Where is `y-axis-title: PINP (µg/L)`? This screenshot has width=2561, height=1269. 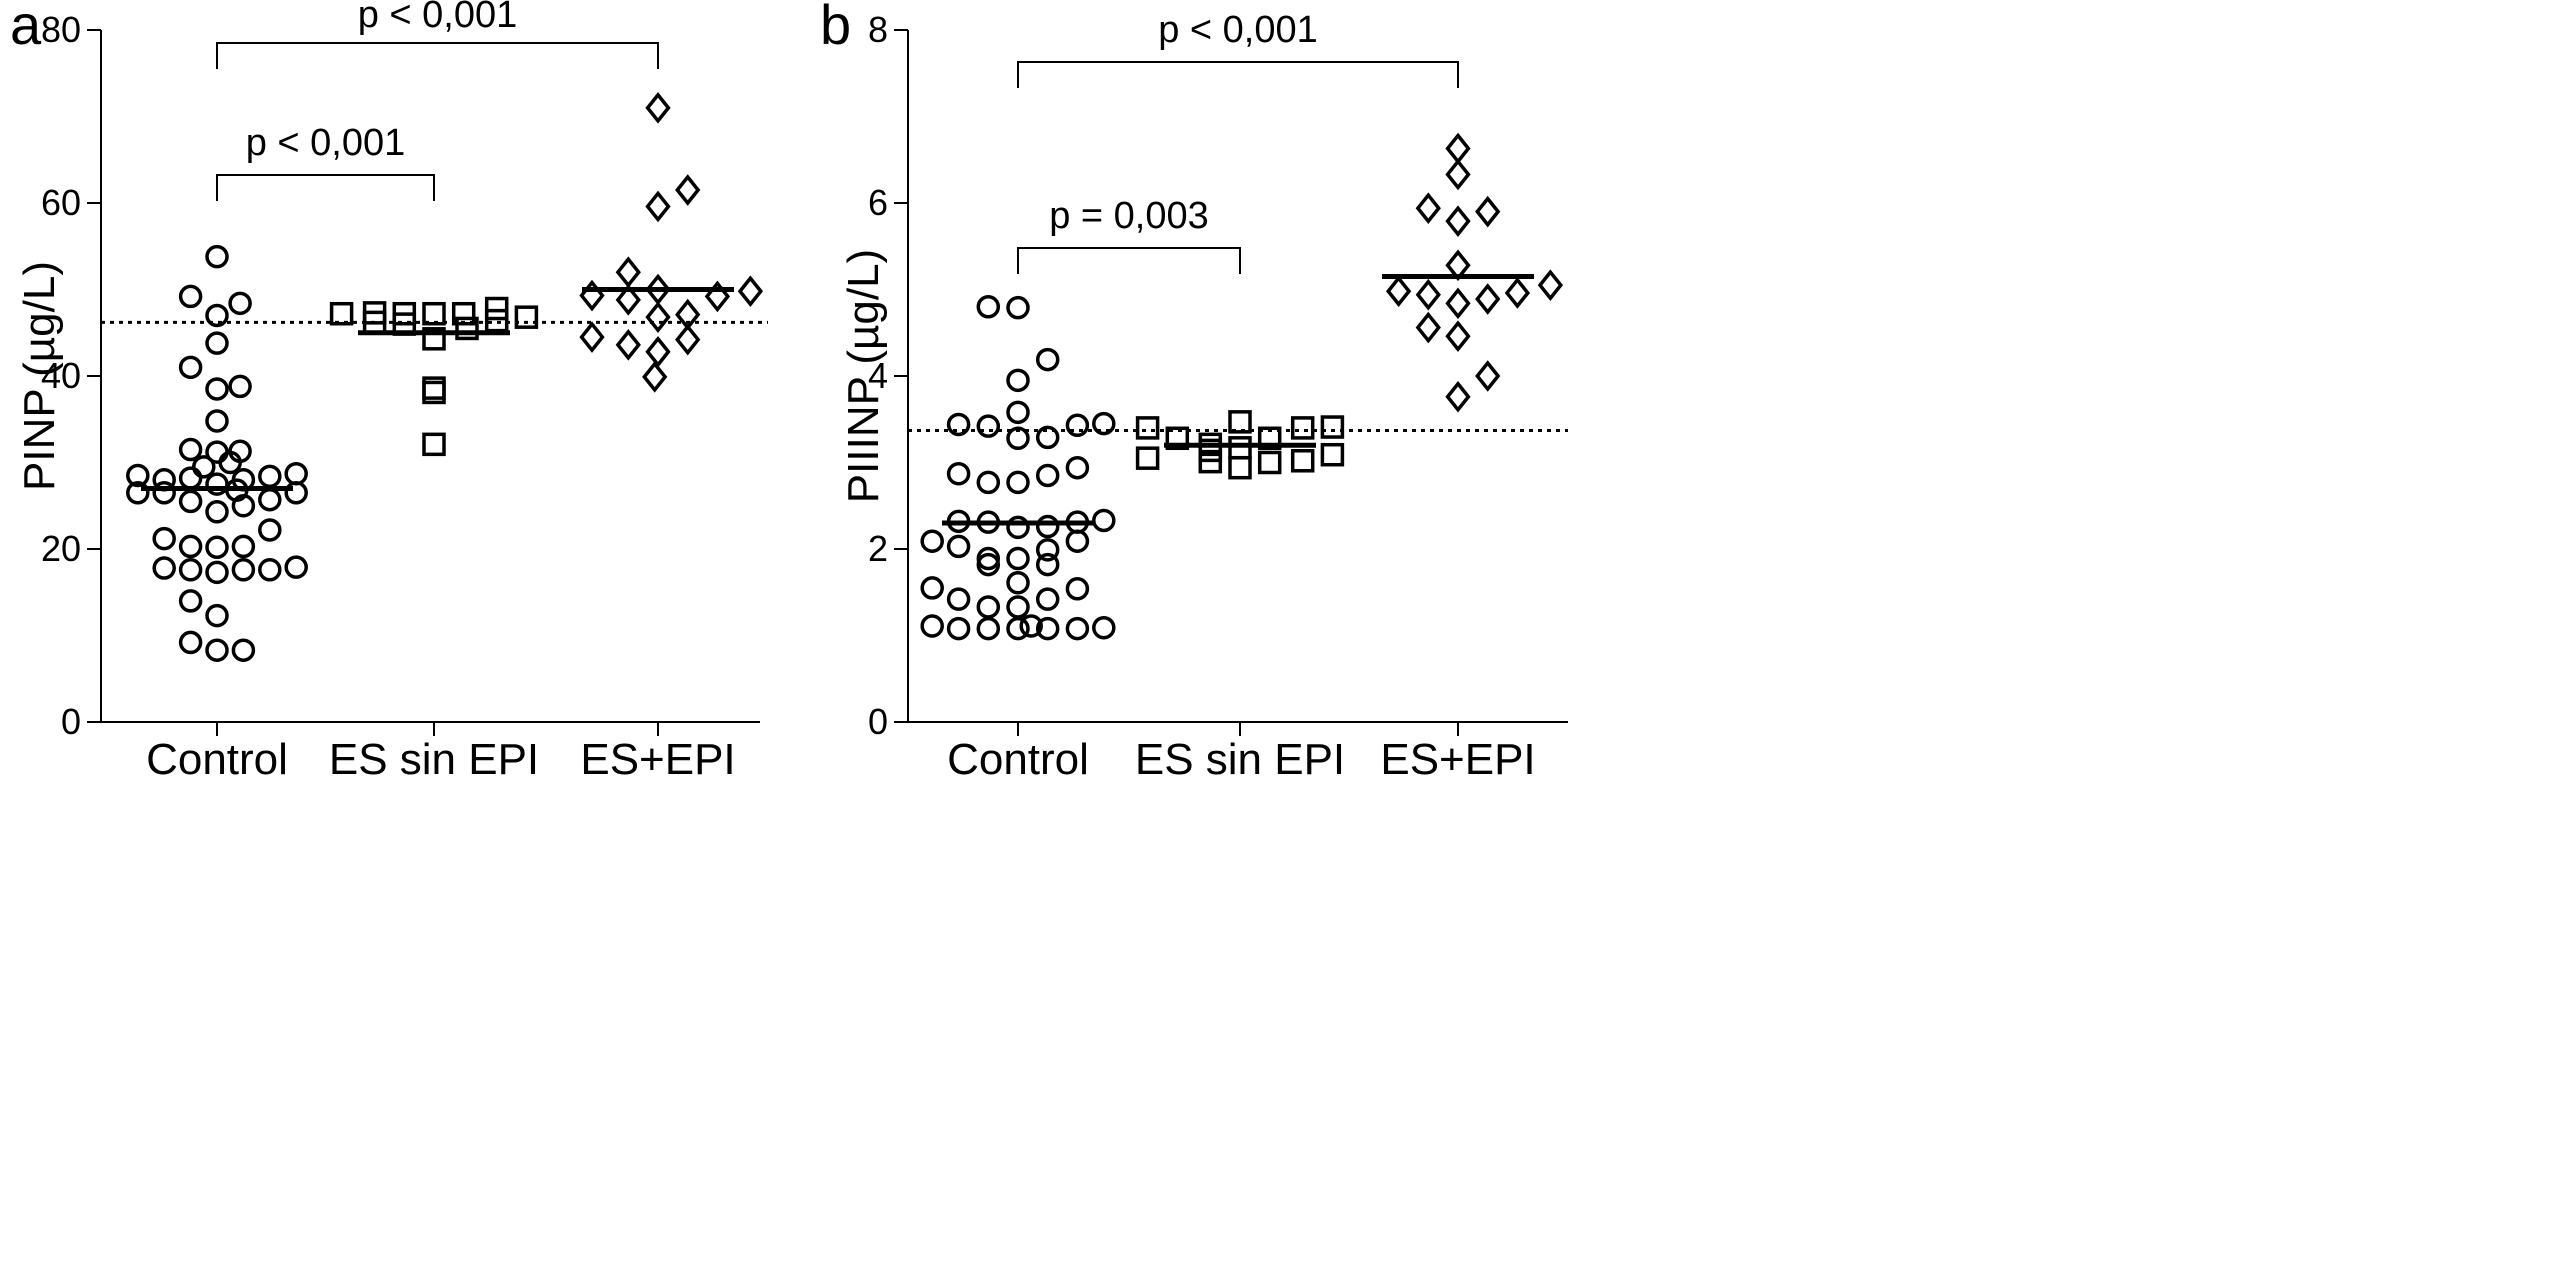
y-axis-title: PINP (µg/L) is located at coordinates (39, 376).